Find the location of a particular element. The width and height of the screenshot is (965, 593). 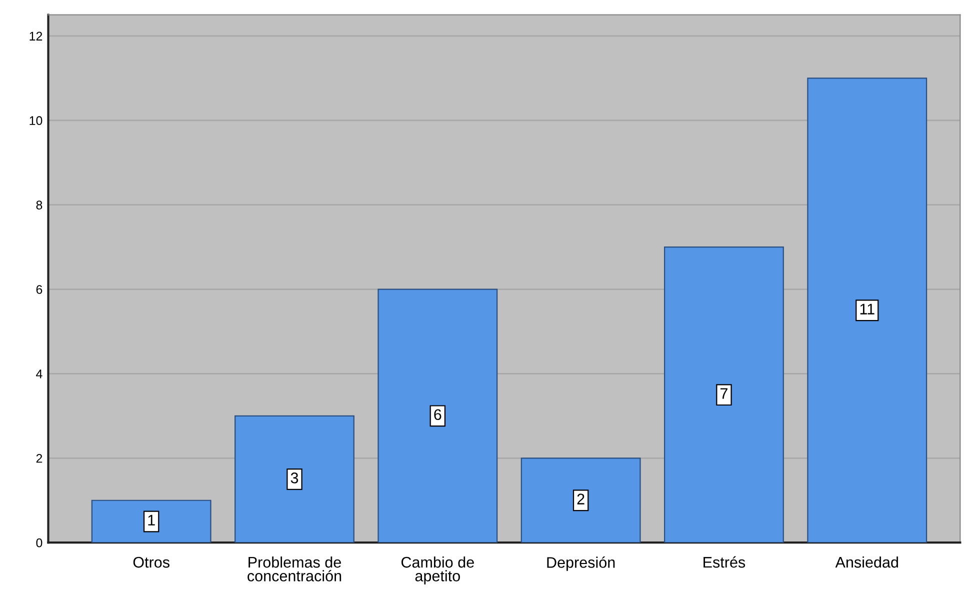

x-tick-label: Depresión is located at coordinates (581, 563).